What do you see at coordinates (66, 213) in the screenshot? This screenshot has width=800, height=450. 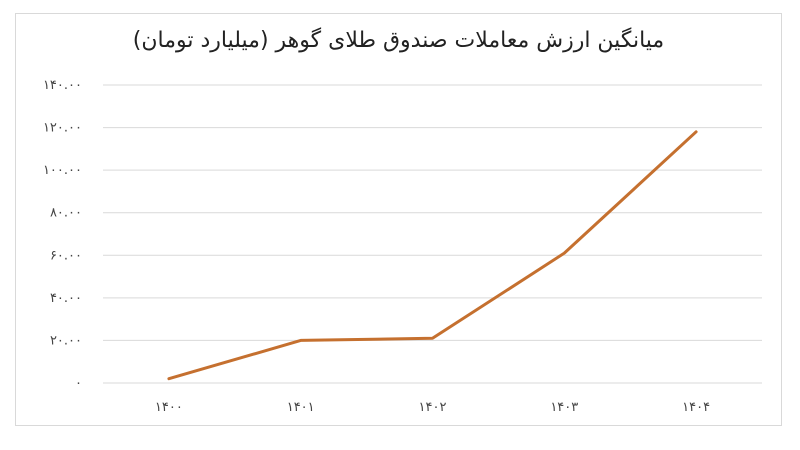 I see `y-tick-label: ۸۰.۰۰` at bounding box center [66, 213].